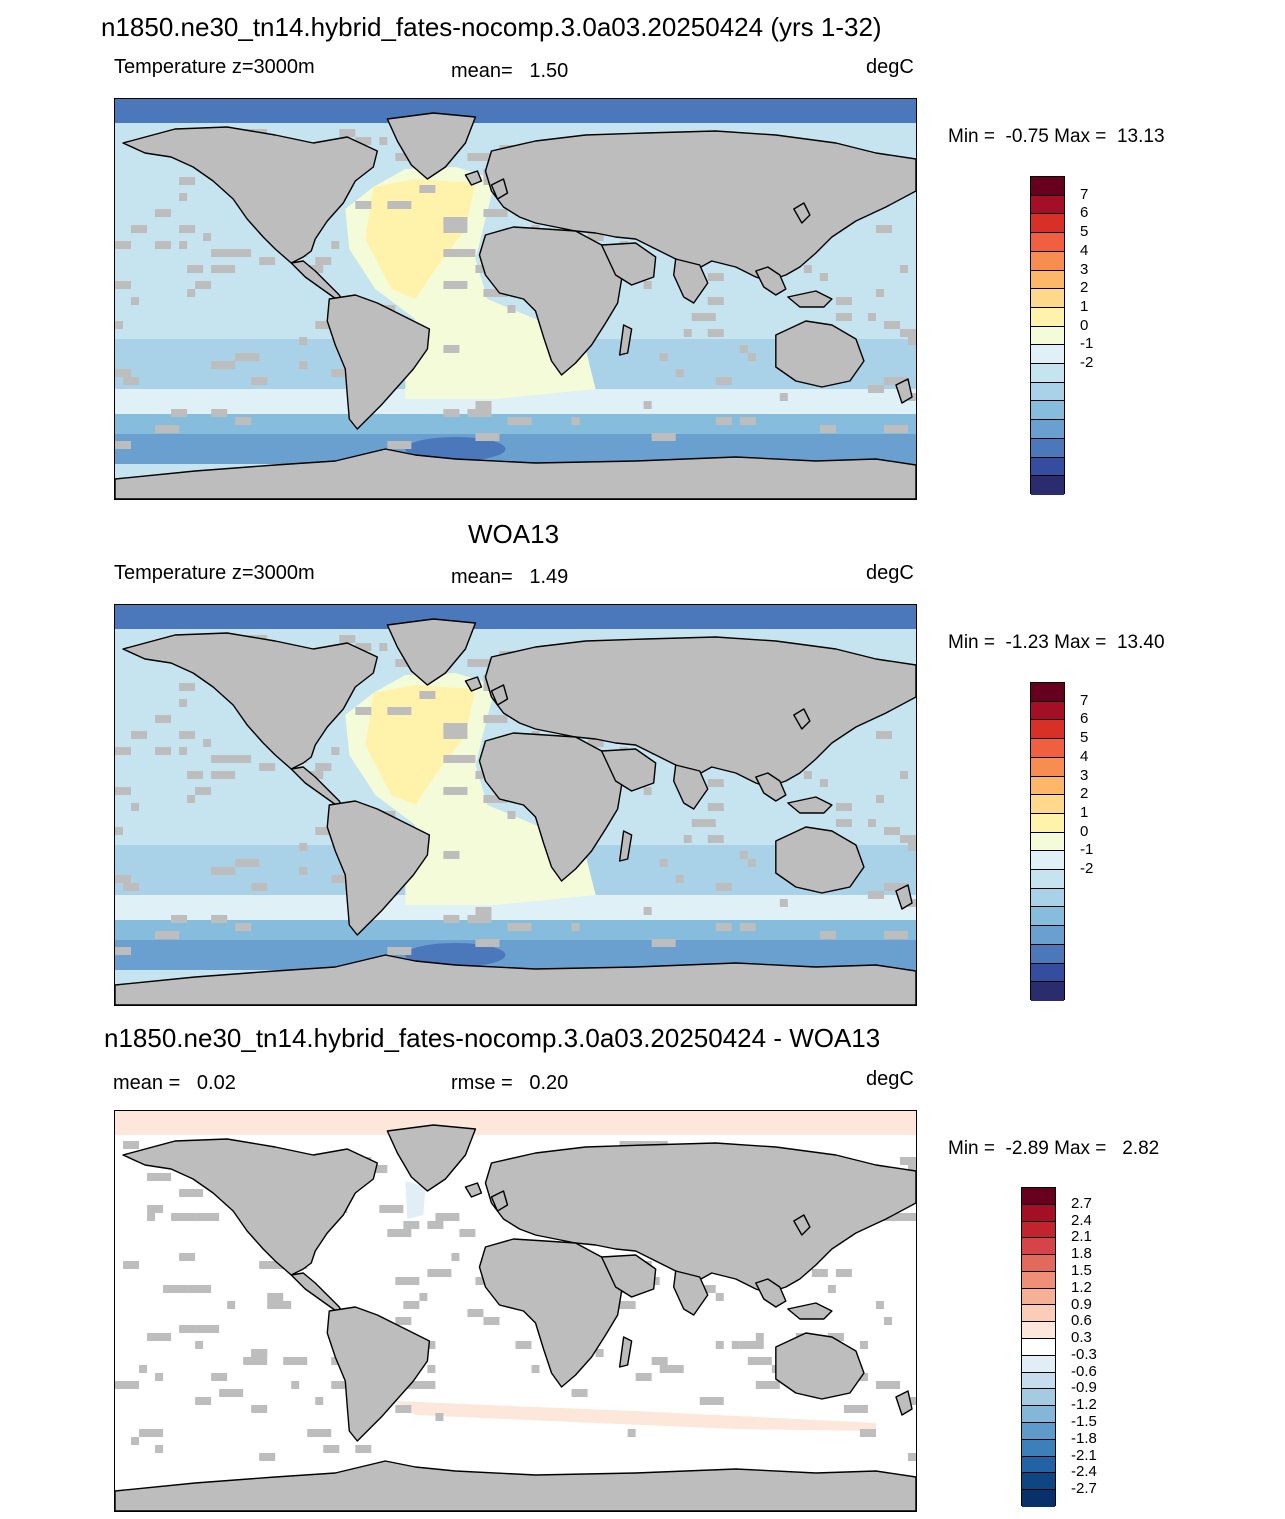  I want to click on colorbar-tick-label: -0.6, so click(1084, 1371).